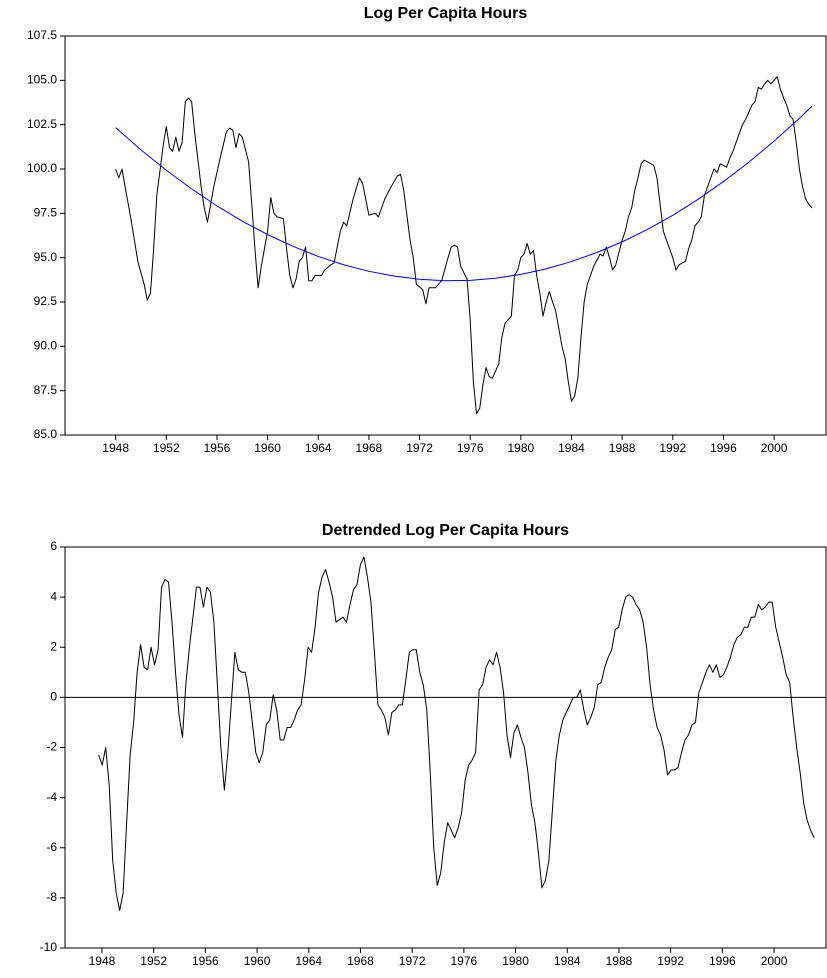 The height and width of the screenshot is (978, 827). Describe the element at coordinates (46, 257) in the screenshot. I see `y-tick-label: 95.0` at that location.